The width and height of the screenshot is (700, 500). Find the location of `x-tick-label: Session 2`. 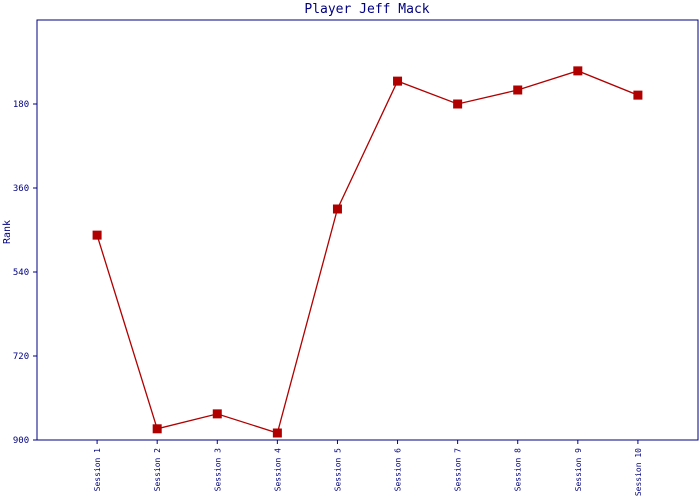

x-tick-label: Session 2 is located at coordinates (157, 470).